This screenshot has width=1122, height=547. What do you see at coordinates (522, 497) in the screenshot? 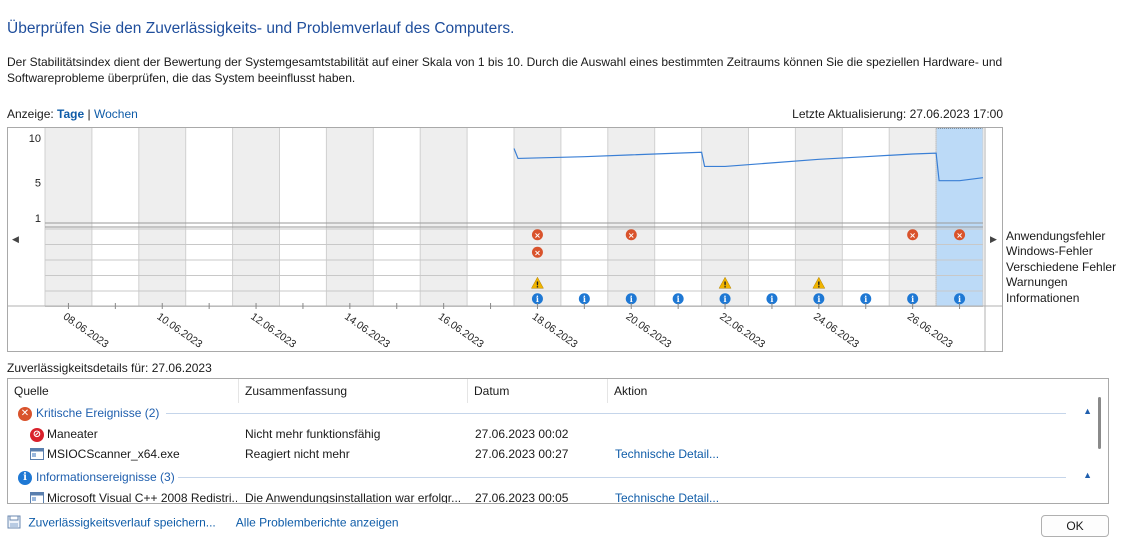
I see `row-date: 27.06.2023 00:05` at bounding box center [522, 497].